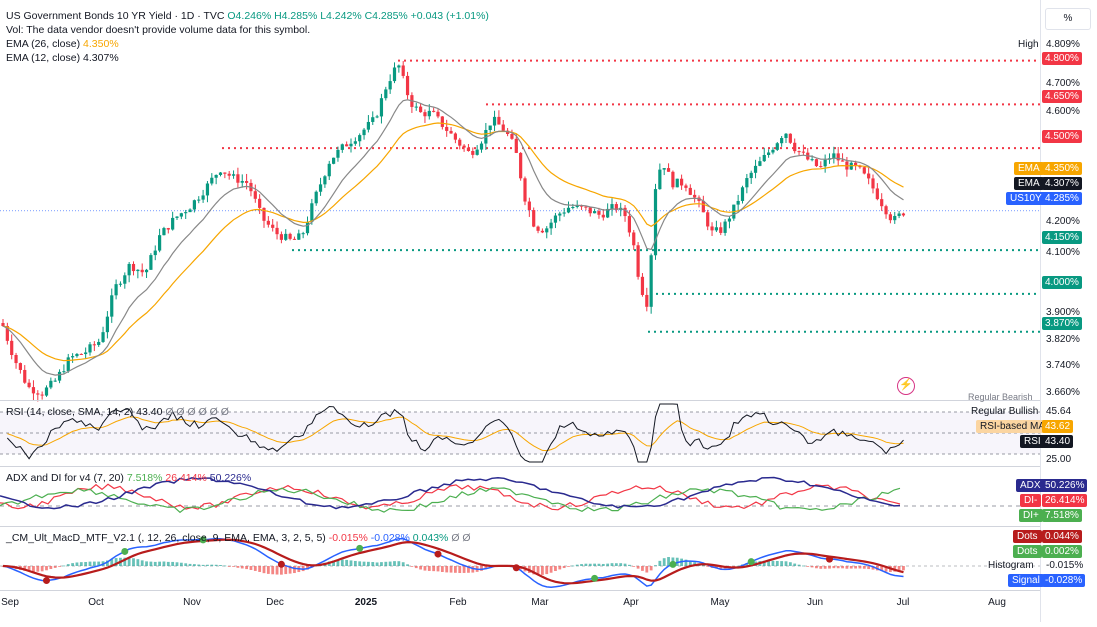  Describe the element at coordinates (84, 412) in the screenshot. I see `rsi-legend-text: RSI (14, close, SMA, 14, 2) 43.40` at that location.